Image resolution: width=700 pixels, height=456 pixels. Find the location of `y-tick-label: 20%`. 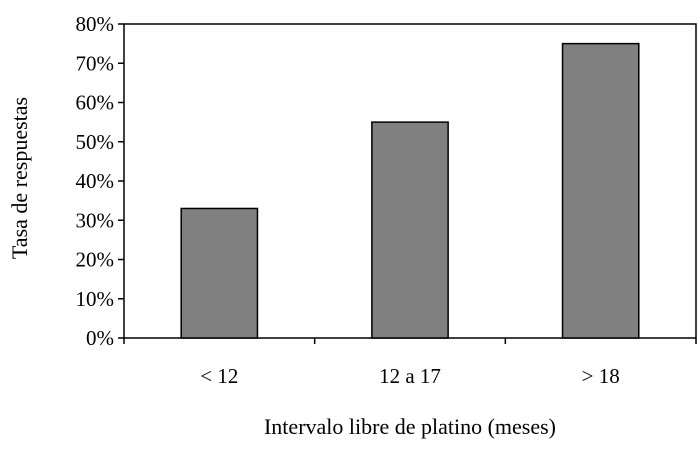

y-tick-label: 20% is located at coordinates (95, 260).